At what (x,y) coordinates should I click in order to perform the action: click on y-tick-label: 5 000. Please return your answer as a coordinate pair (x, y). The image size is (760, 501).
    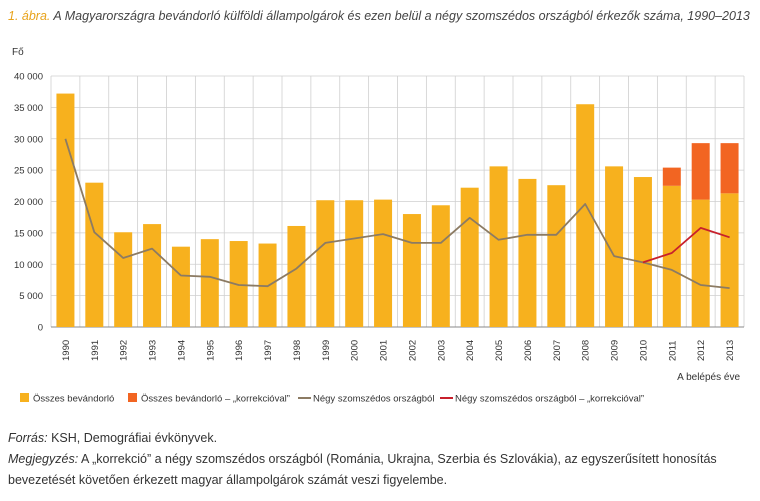
    Looking at the image, I should click on (31, 296).